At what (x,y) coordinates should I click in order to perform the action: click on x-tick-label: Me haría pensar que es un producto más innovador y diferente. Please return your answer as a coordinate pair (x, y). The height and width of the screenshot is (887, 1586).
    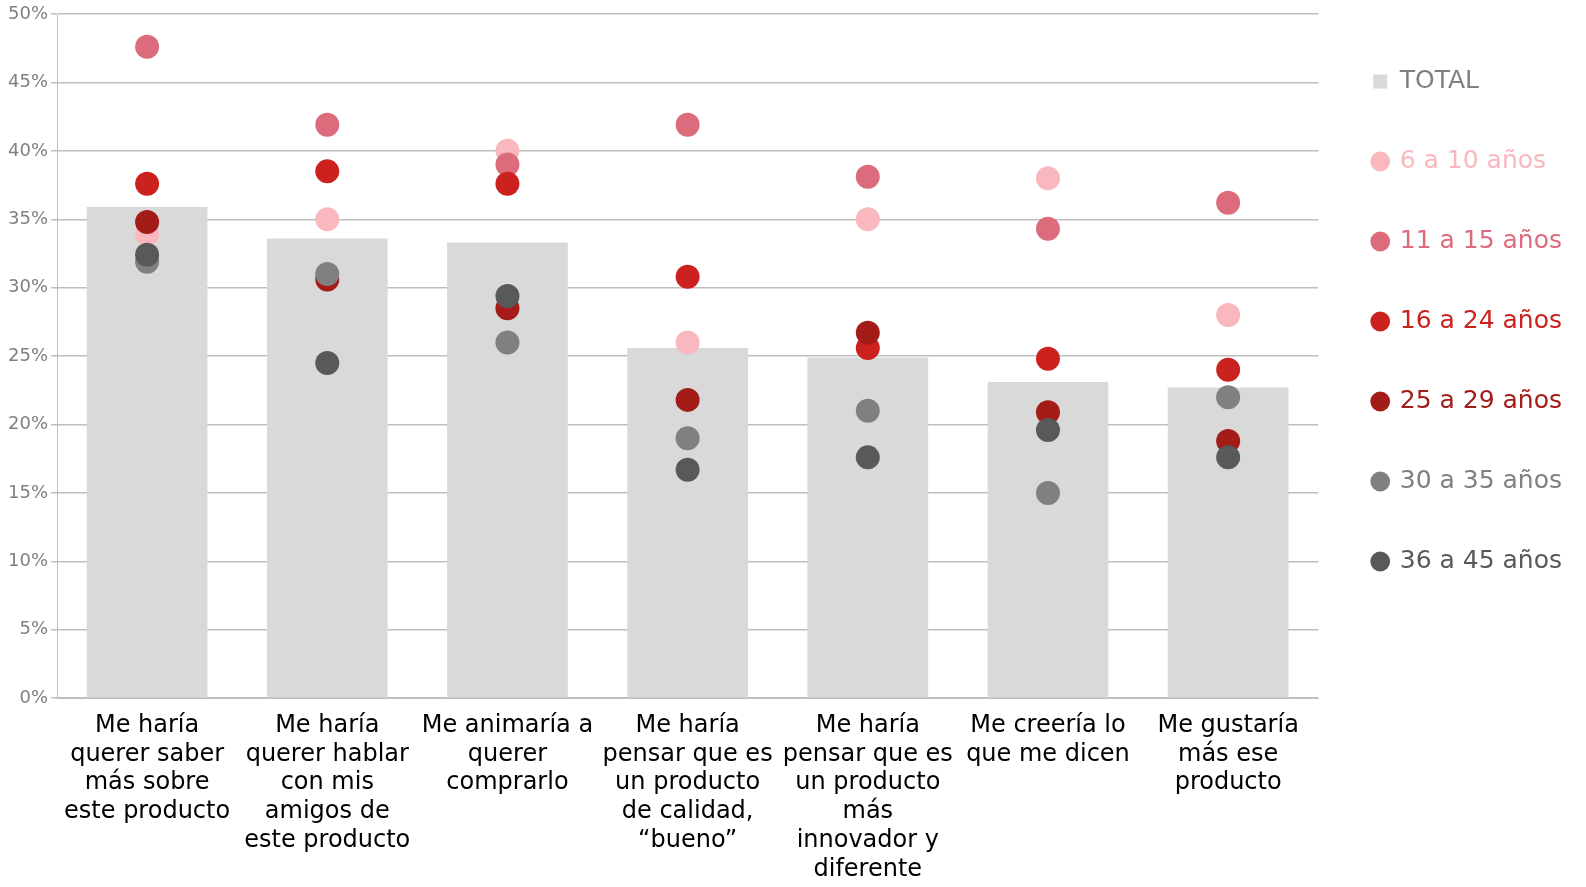
    Looking at the image, I should click on (867, 795).